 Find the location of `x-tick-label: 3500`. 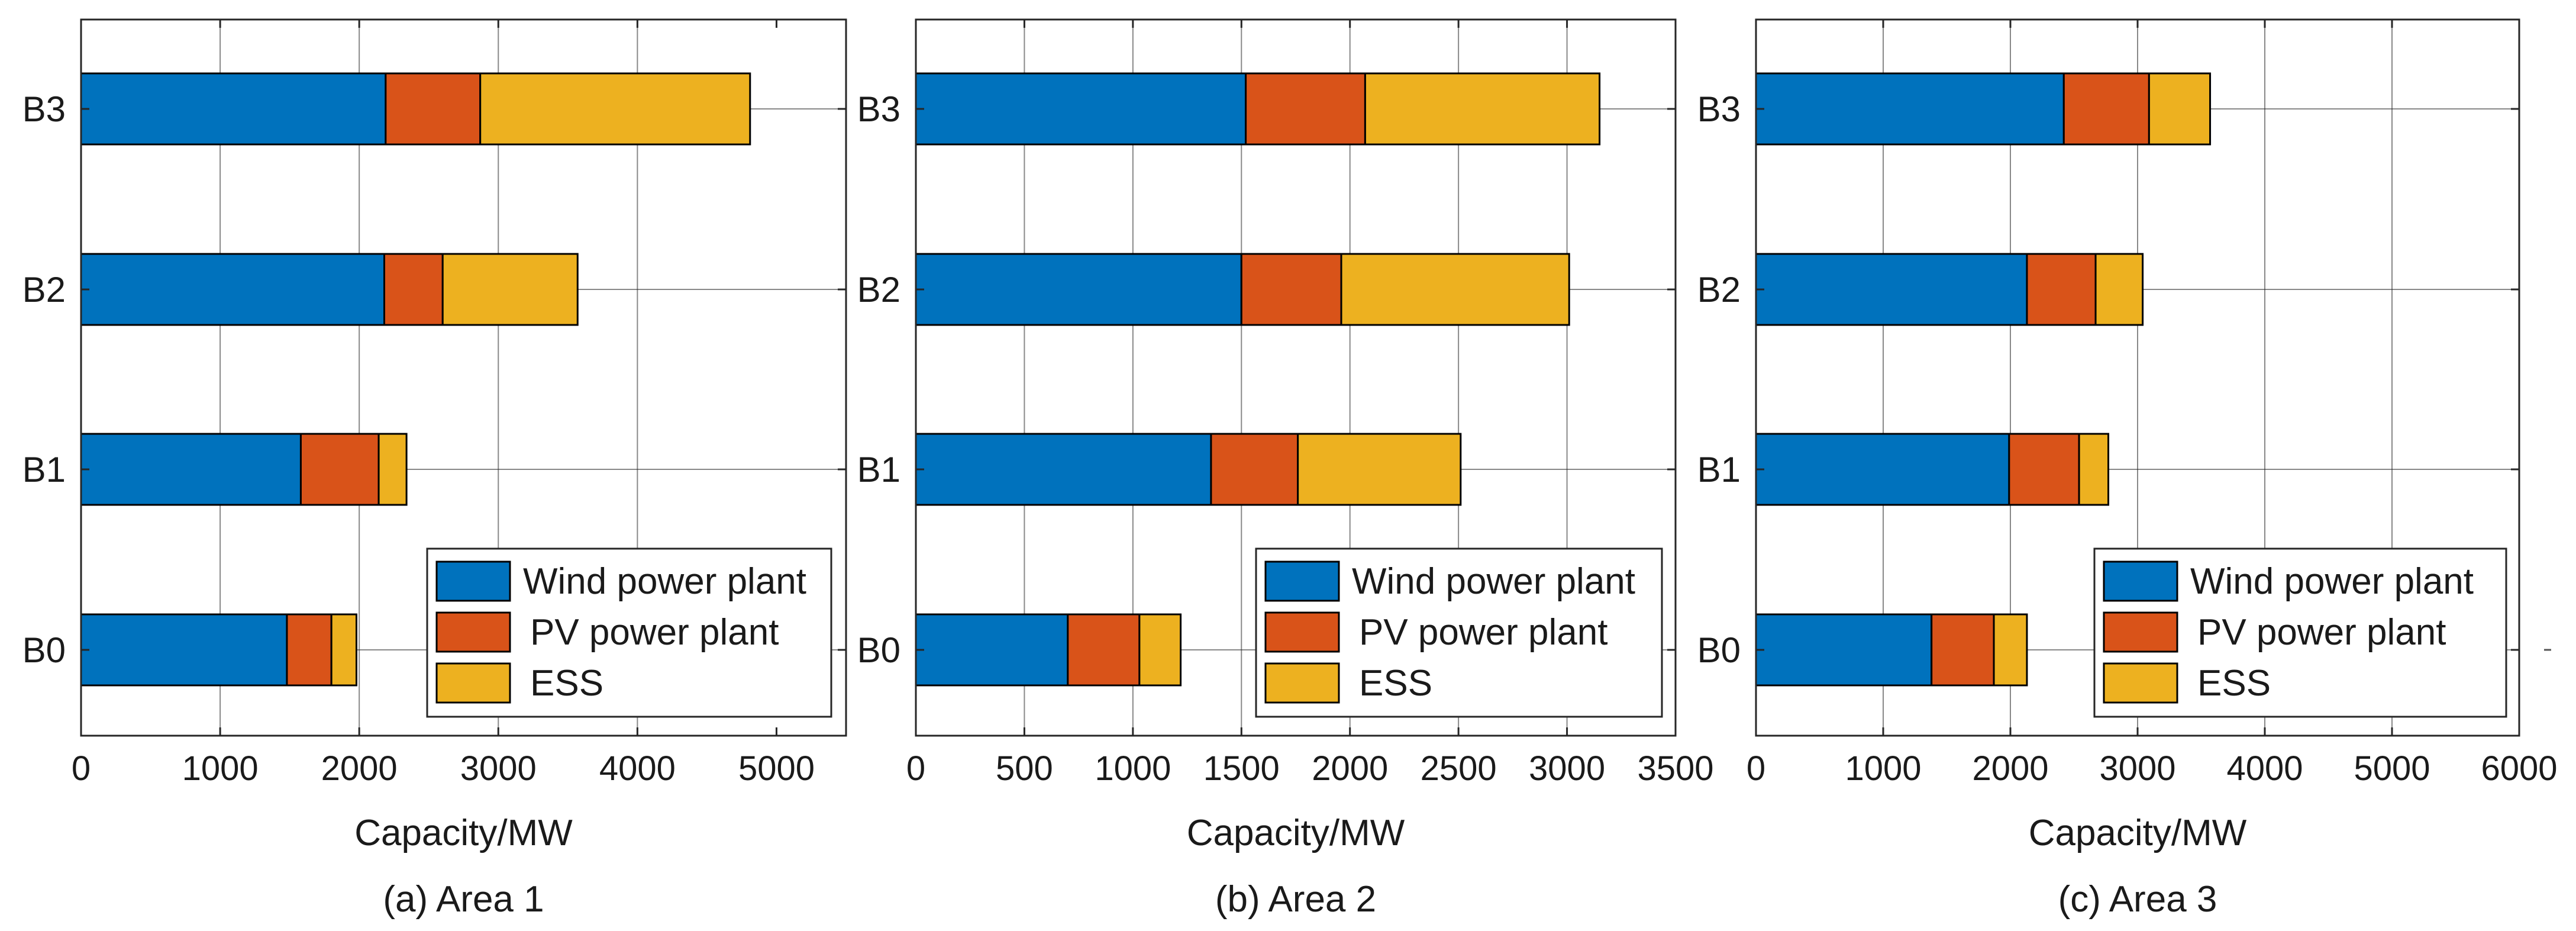

x-tick-label: 3500 is located at coordinates (1675, 768).